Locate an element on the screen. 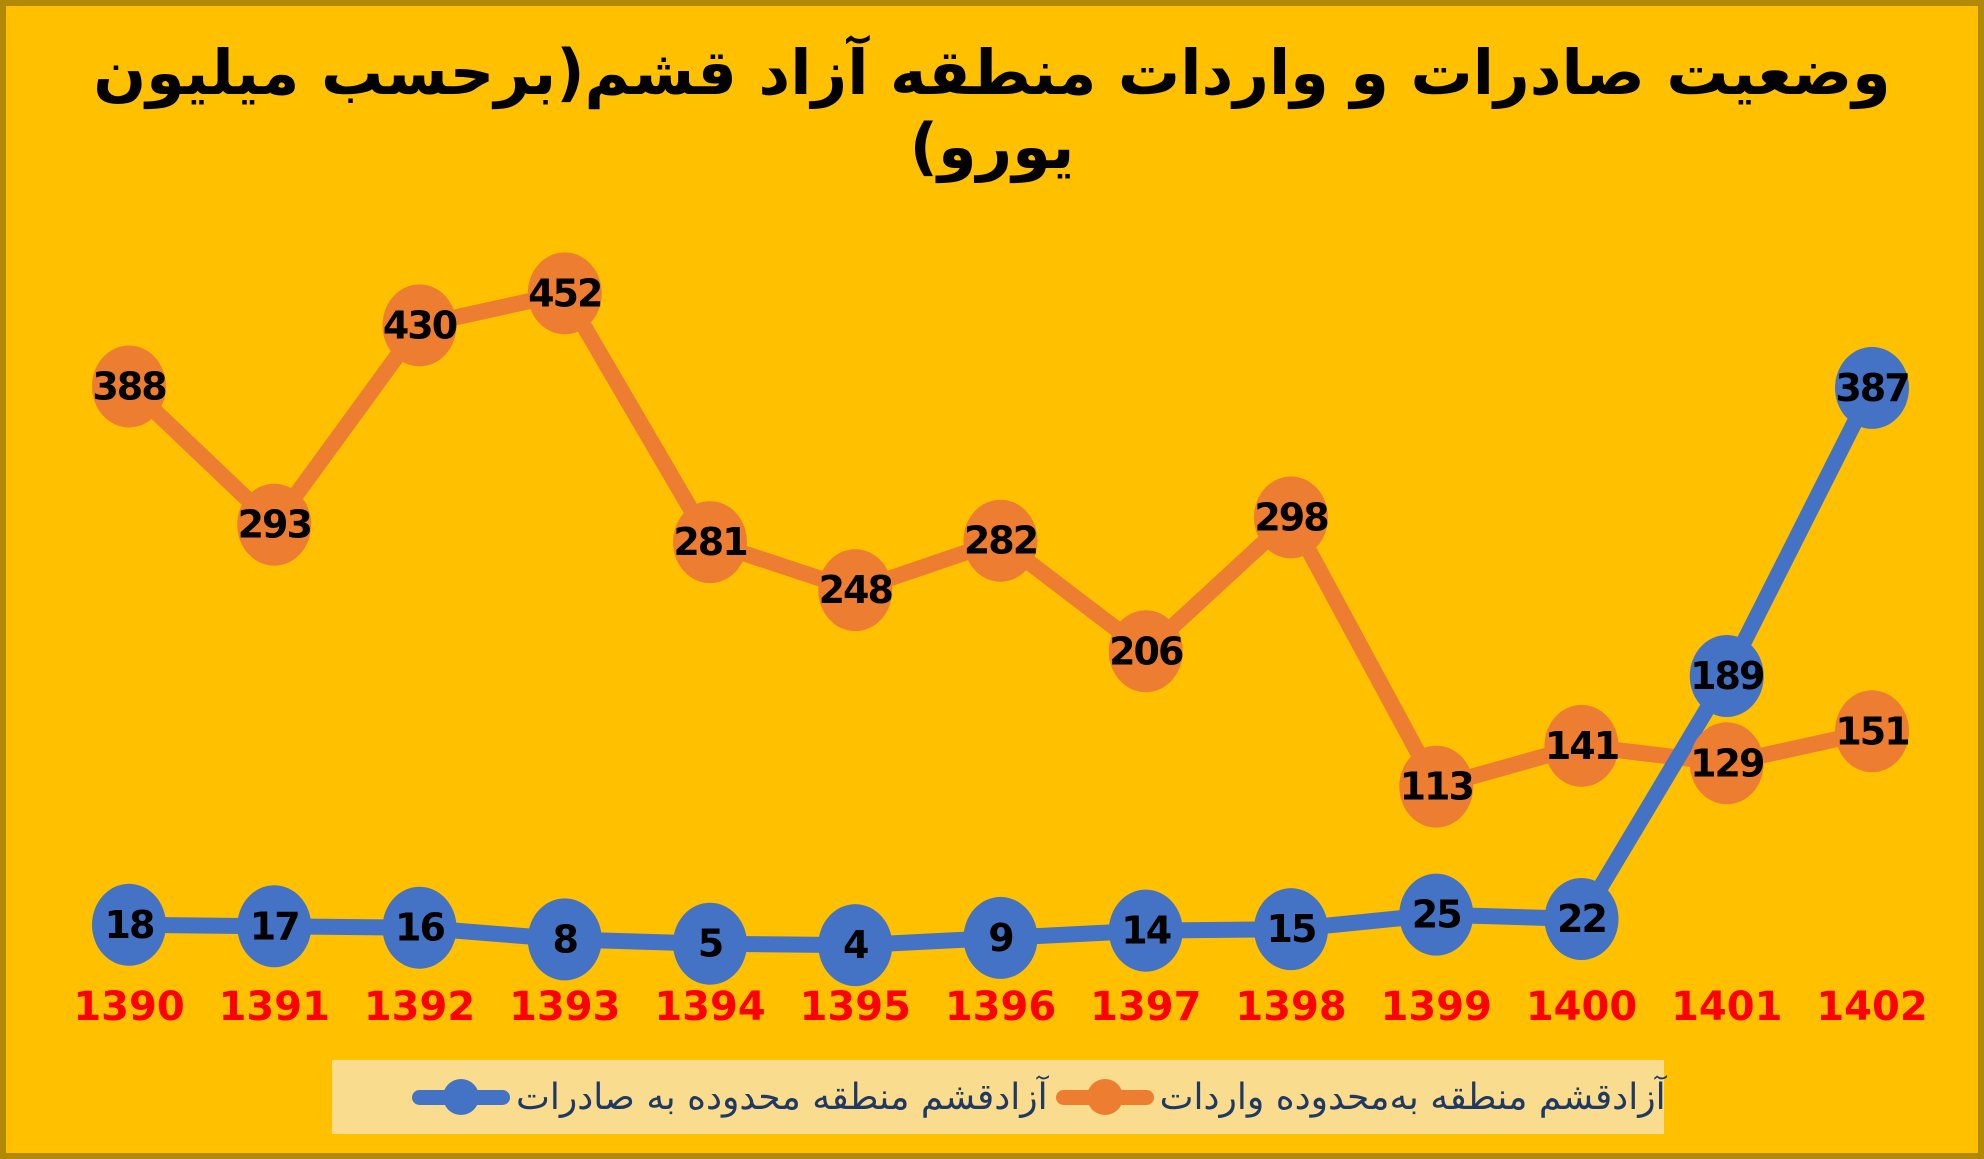 The height and width of the screenshot is (1159, 1984). data-point-label: 281 is located at coordinates (709, 542).